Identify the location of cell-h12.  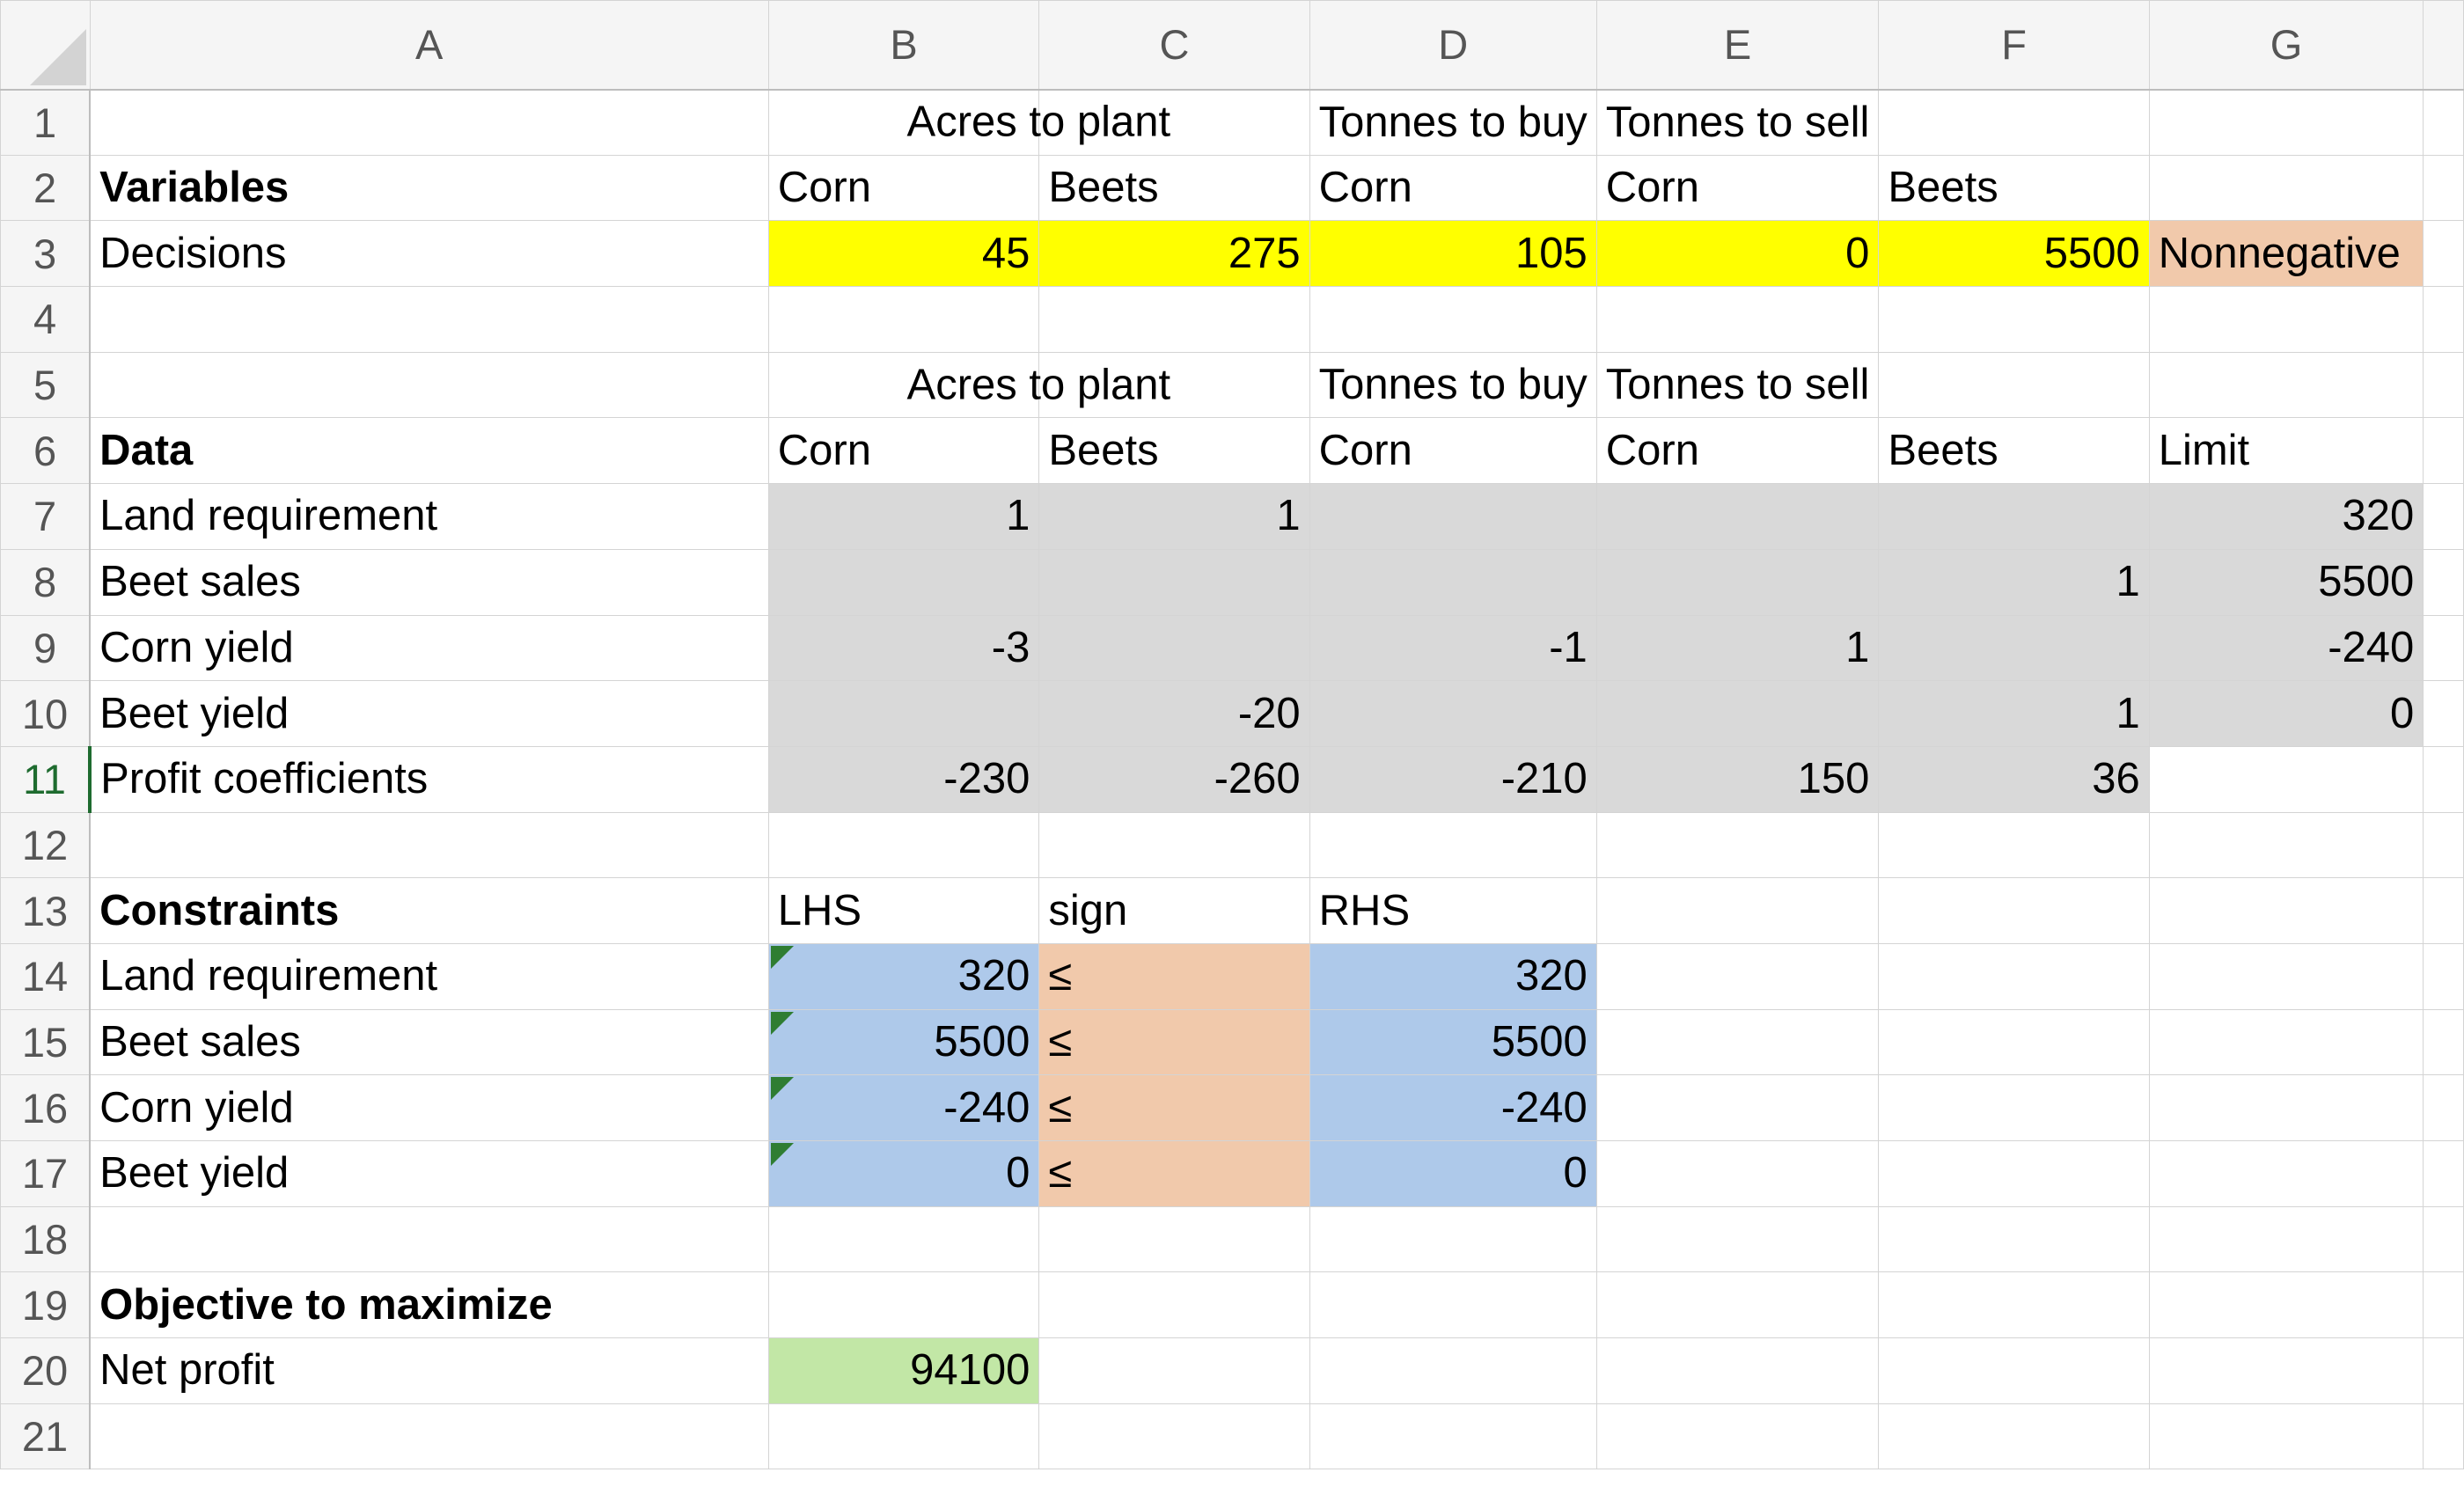
(2443, 845).